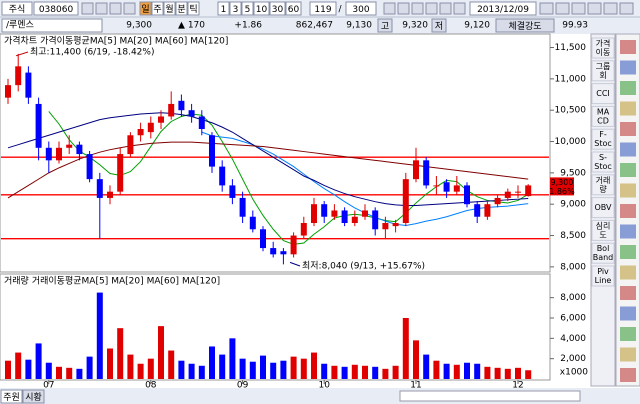 This screenshot has width=640, height=404. I want to click on indicator-label: OBV, so click(603, 207).